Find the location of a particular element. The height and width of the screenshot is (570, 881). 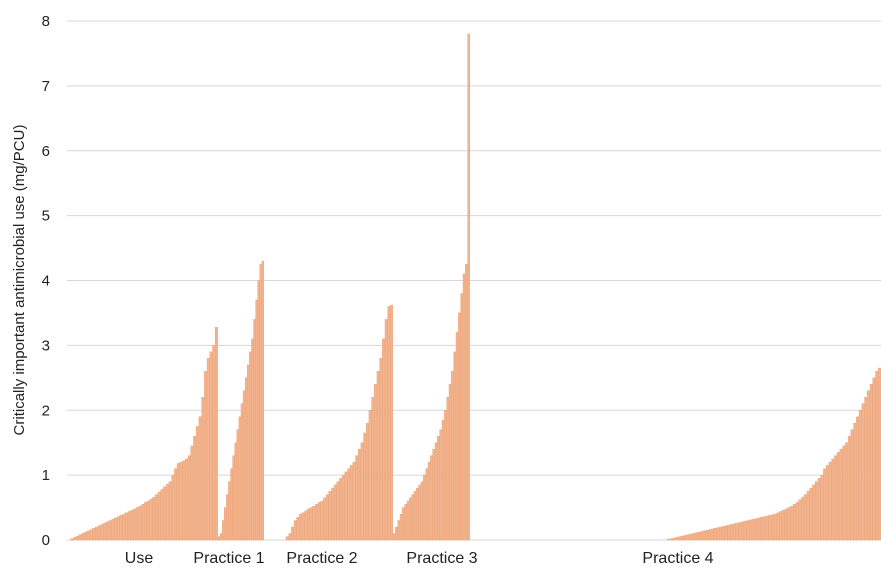

y-tick-label: 1 is located at coordinates (46, 475).